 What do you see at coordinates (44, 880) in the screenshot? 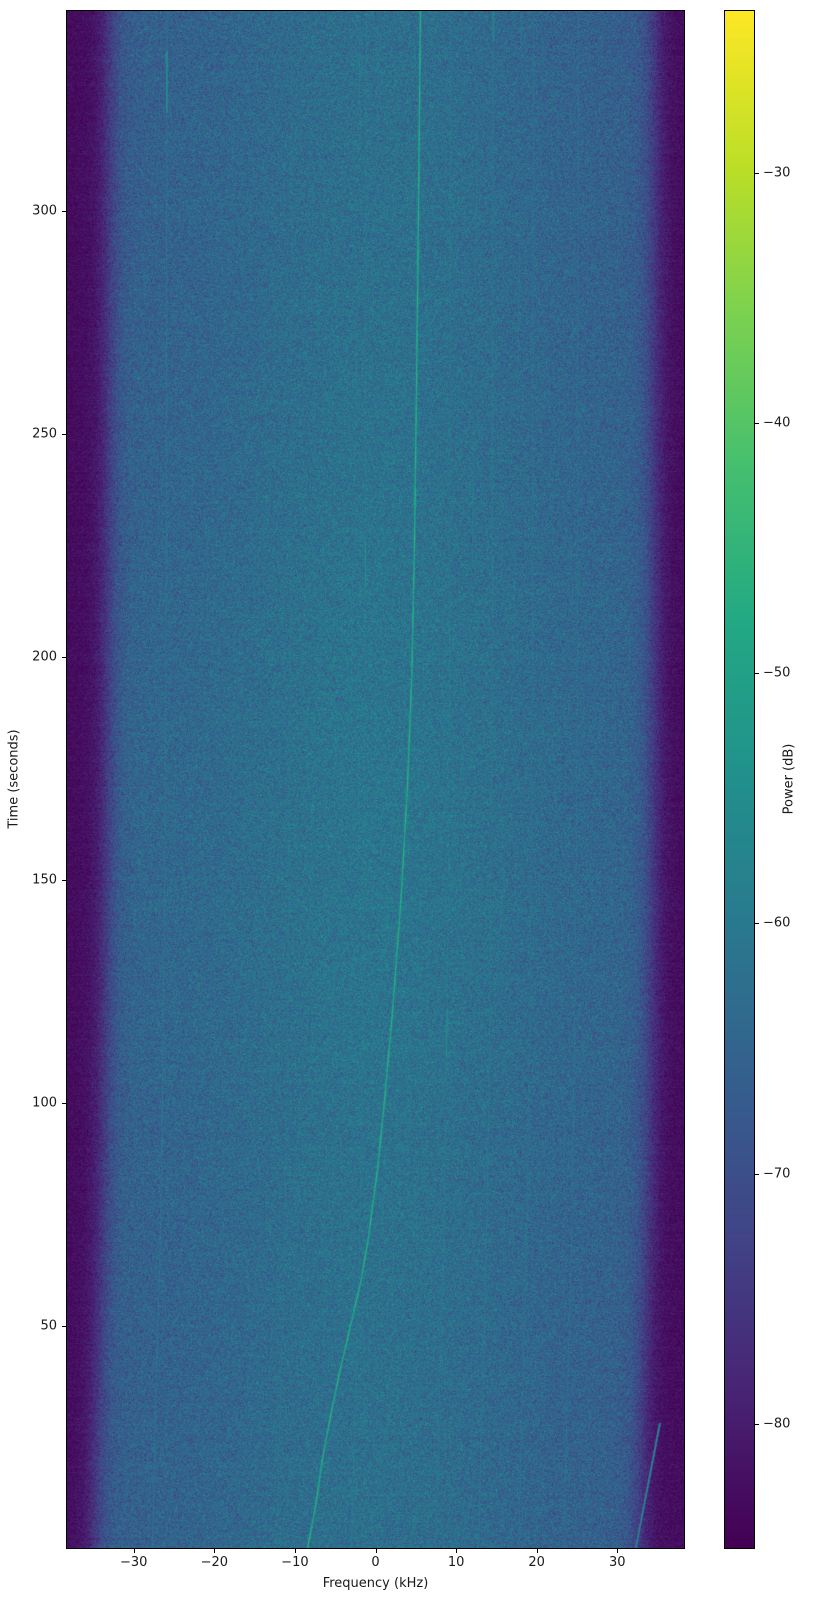
I see `y-tick-label: 150` at bounding box center [44, 880].